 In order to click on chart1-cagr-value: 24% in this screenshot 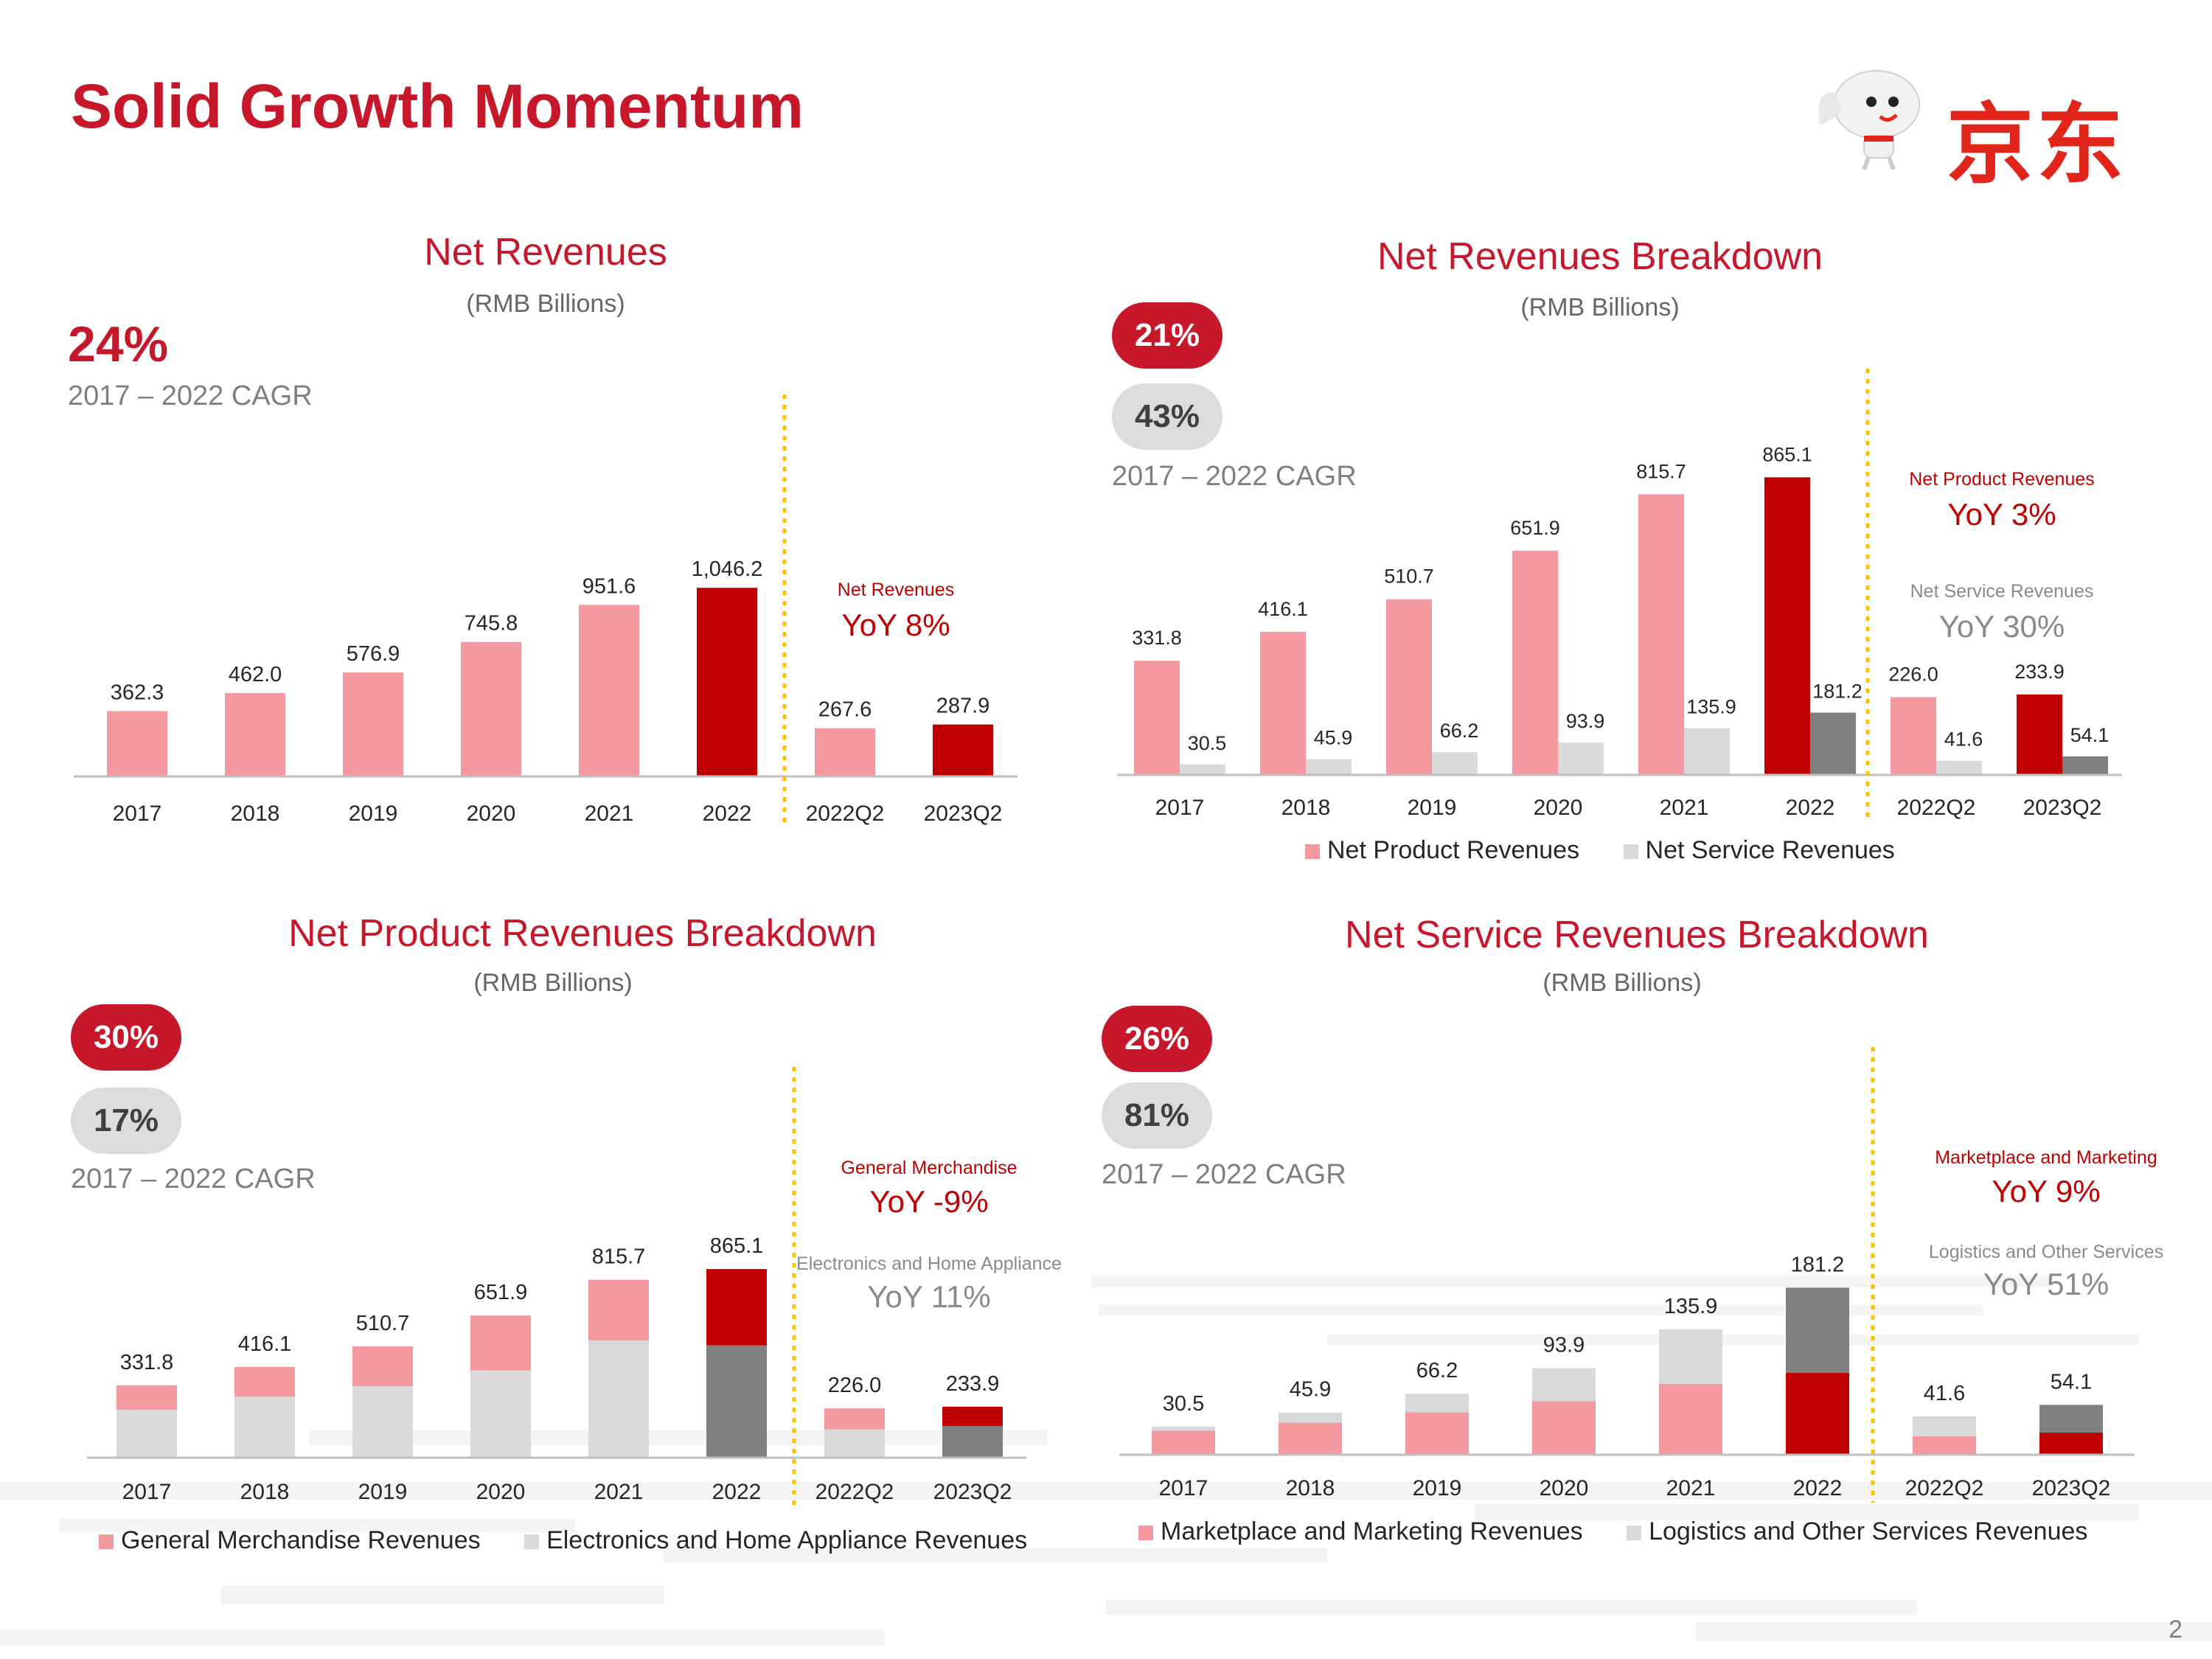, I will do `click(118, 344)`.